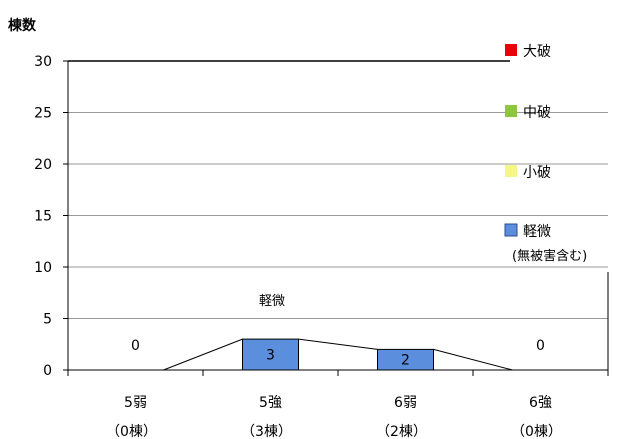 The width and height of the screenshot is (630, 439). Describe the element at coordinates (537, 113) in the screenshot. I see `legend-label: 中破` at that location.